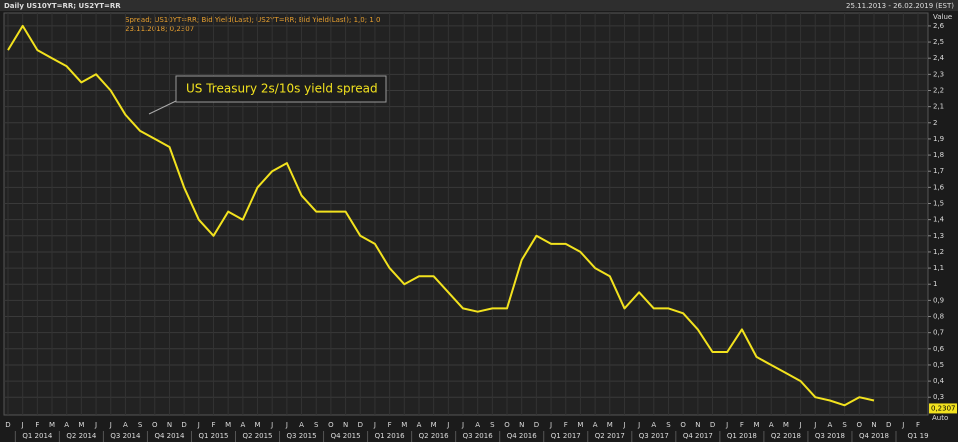 Image resolution: width=958 pixels, height=442 pixels. Describe the element at coordinates (935, 123) in the screenshot. I see `y-tick-label: 2` at that location.